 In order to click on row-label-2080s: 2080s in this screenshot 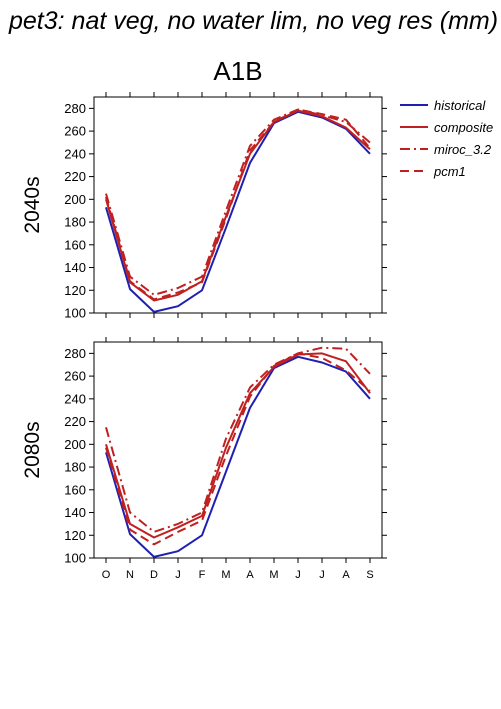, I will do `click(32, 449)`.